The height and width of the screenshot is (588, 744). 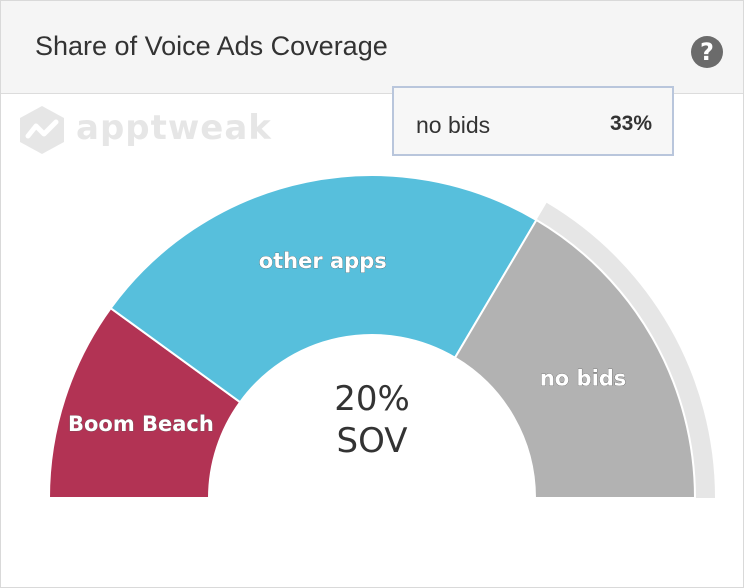 I want to click on apptweak-logo-icon, so click(x=42, y=130).